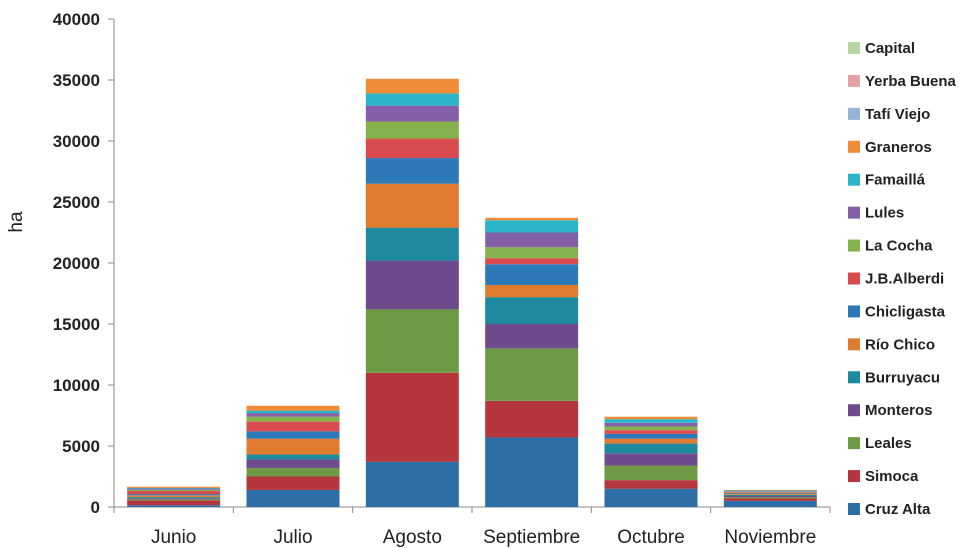 This screenshot has height=548, width=960. What do you see at coordinates (412, 537) in the screenshot?
I see `x-tick-label: Agosto` at bounding box center [412, 537].